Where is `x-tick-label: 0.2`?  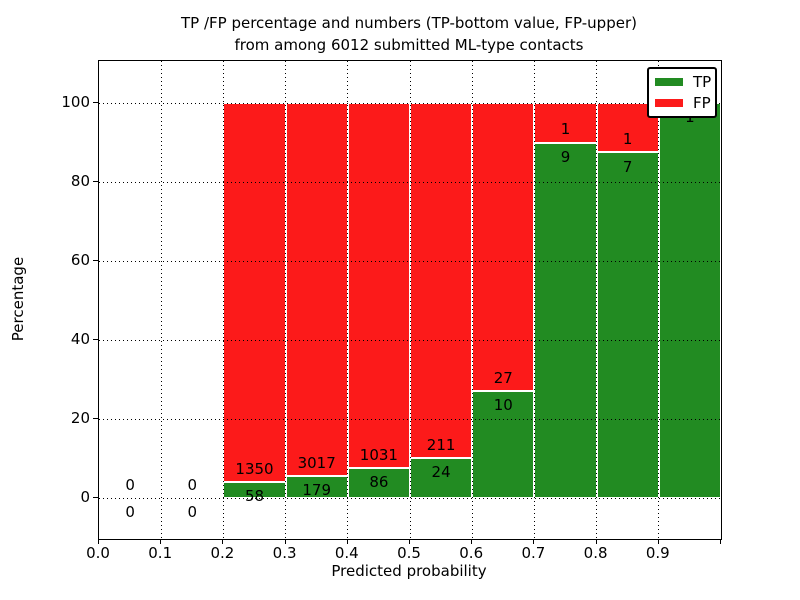
x-tick-label: 0.2 is located at coordinates (222, 553).